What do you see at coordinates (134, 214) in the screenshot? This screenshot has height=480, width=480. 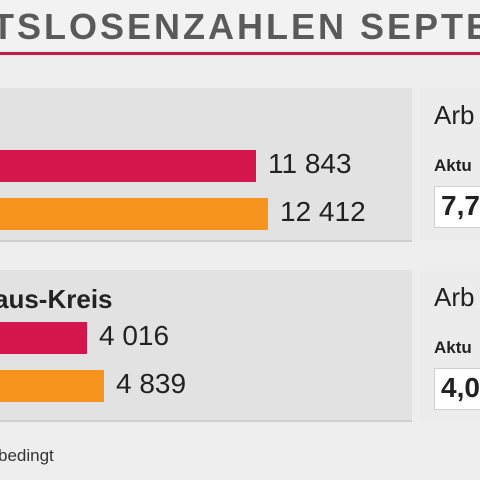 I see `bar-region1-b` at bounding box center [134, 214].